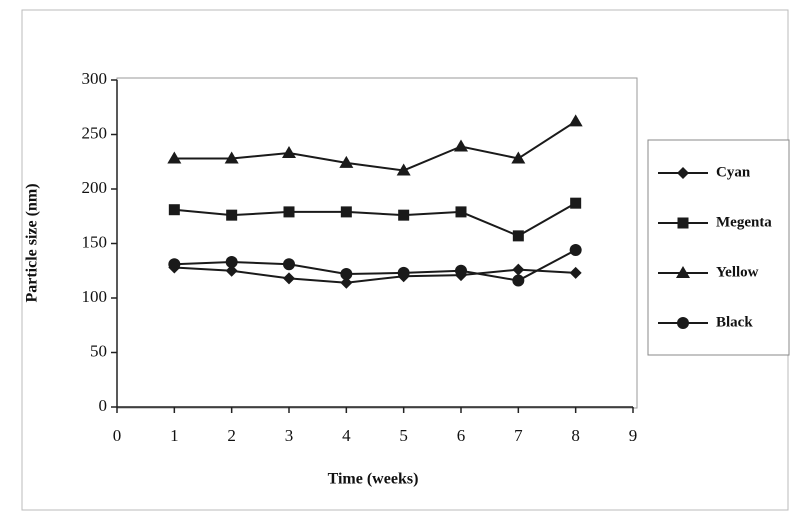 This screenshot has height=517, width=793. What do you see at coordinates (95, 132) in the screenshot?
I see `y-tick-label: 250` at bounding box center [95, 132].